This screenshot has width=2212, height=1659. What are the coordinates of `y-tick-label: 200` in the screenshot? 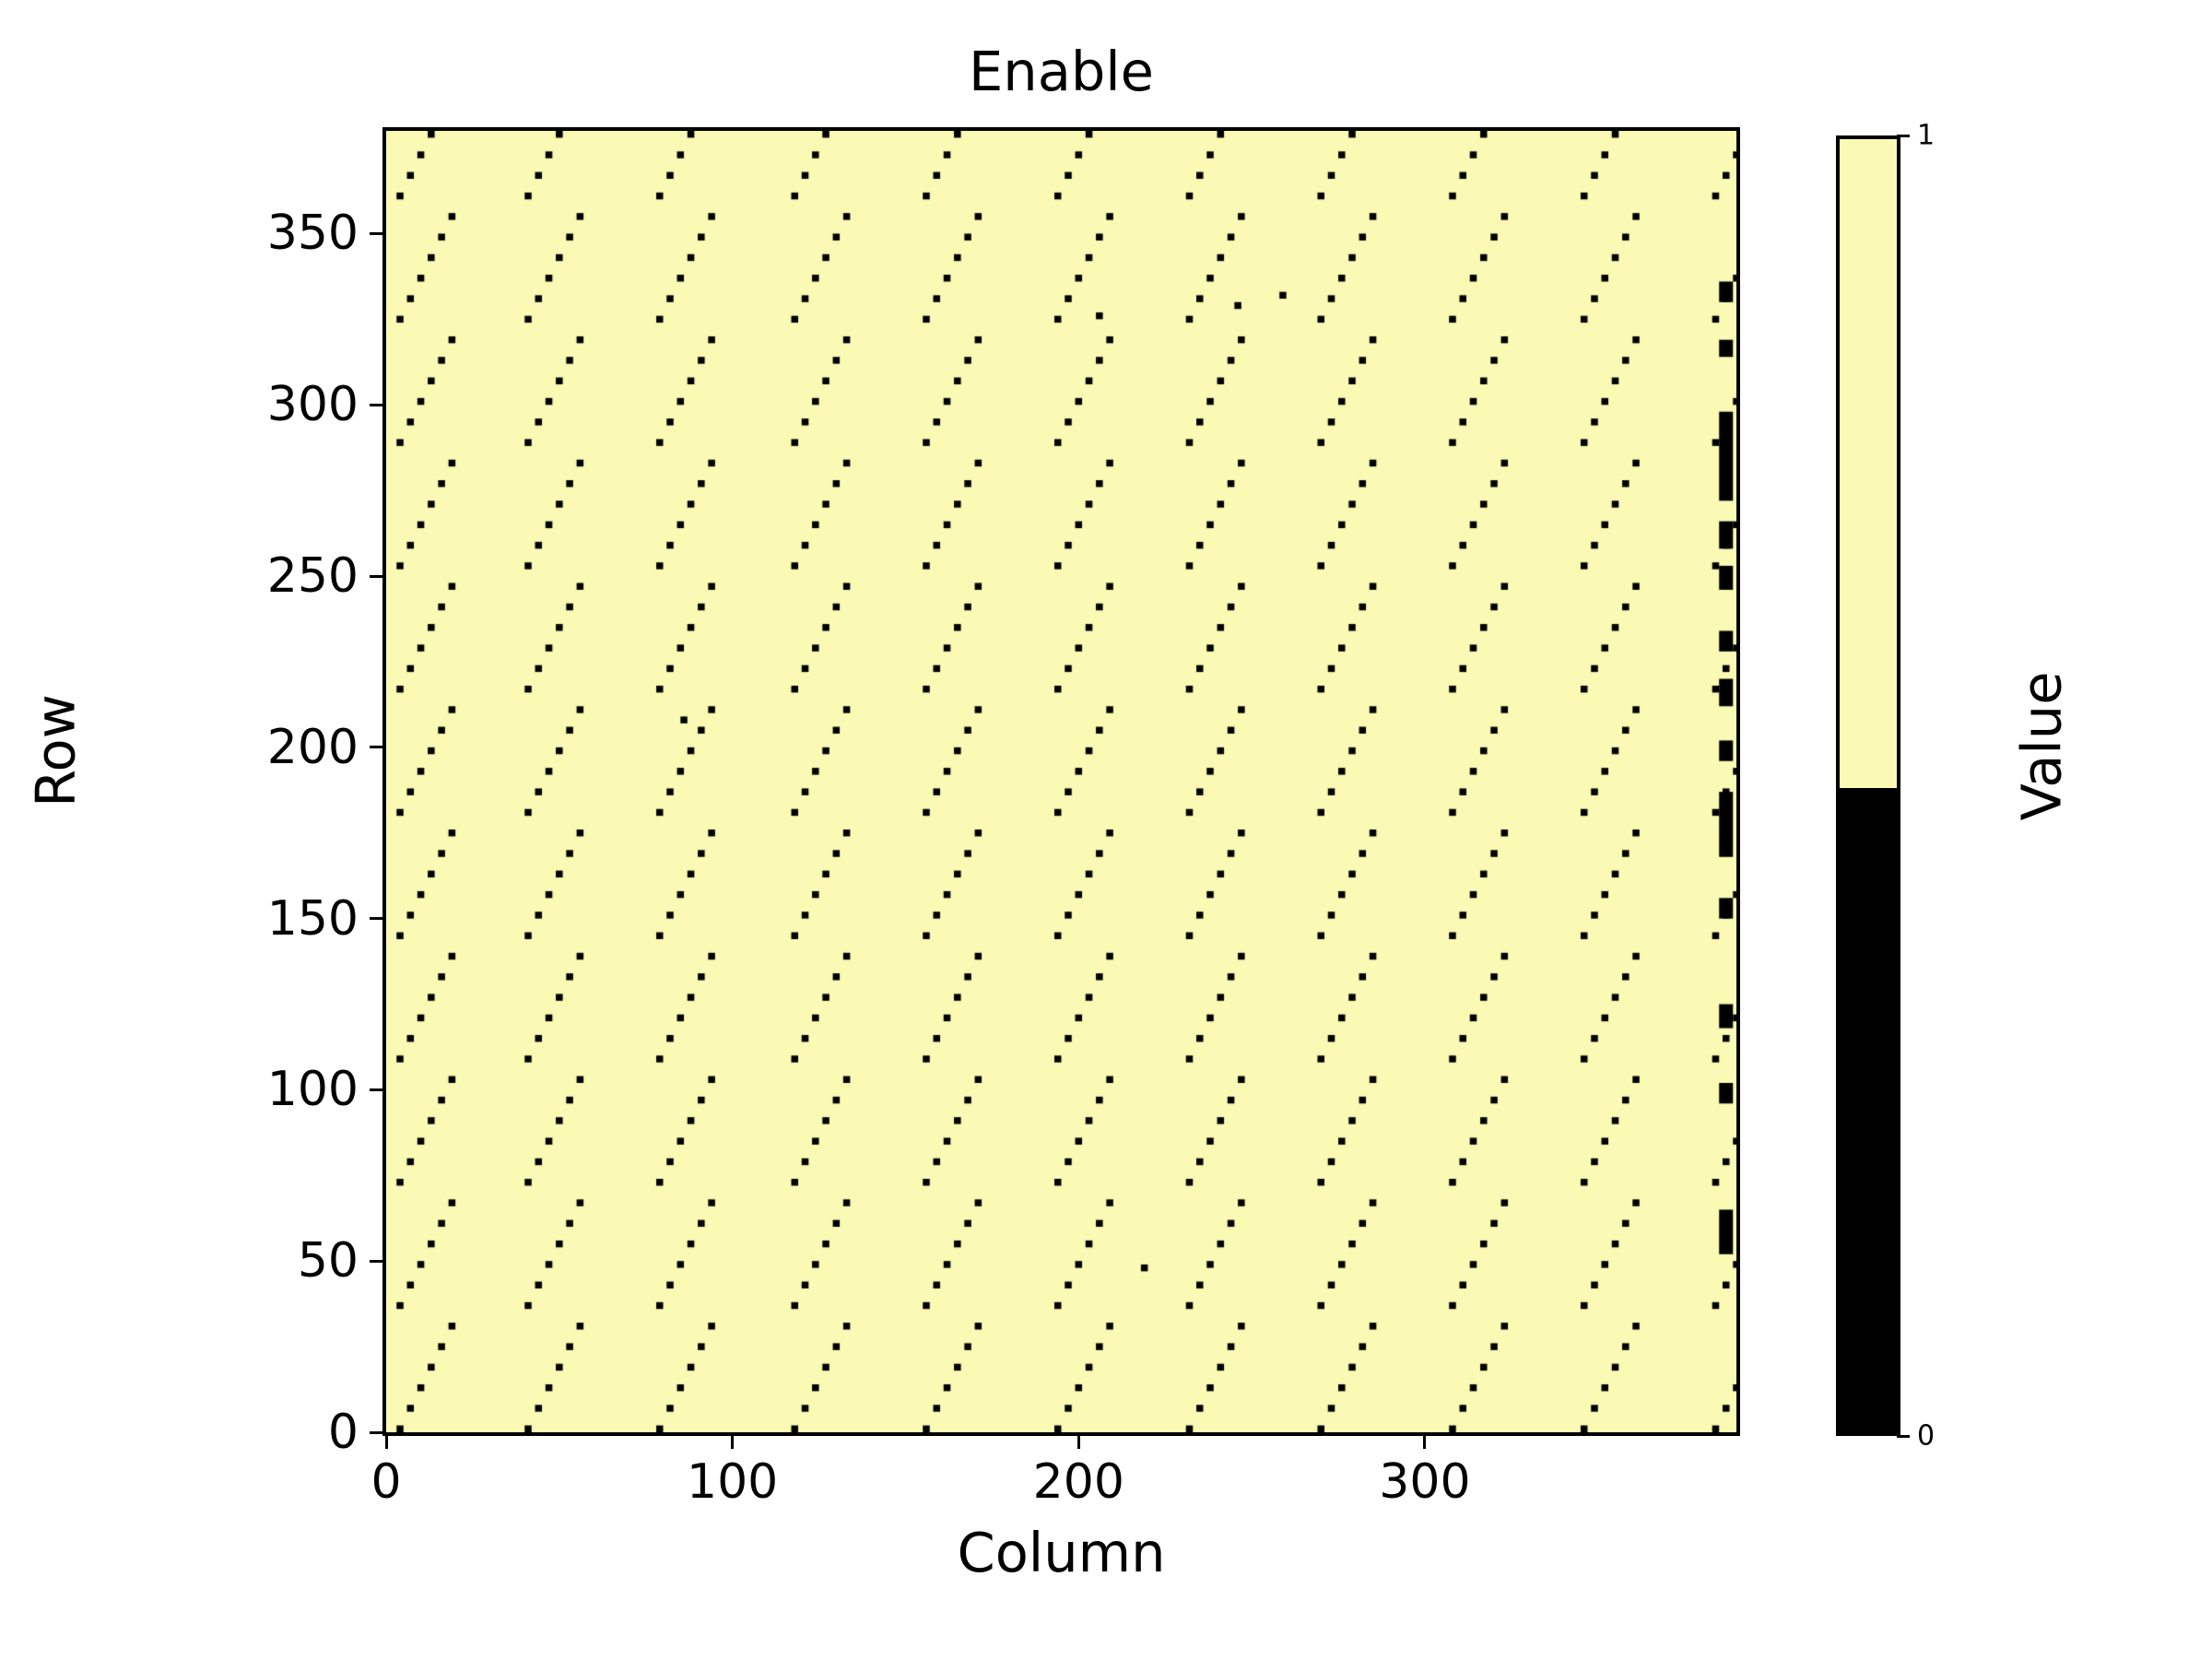 It's located at (312, 747).